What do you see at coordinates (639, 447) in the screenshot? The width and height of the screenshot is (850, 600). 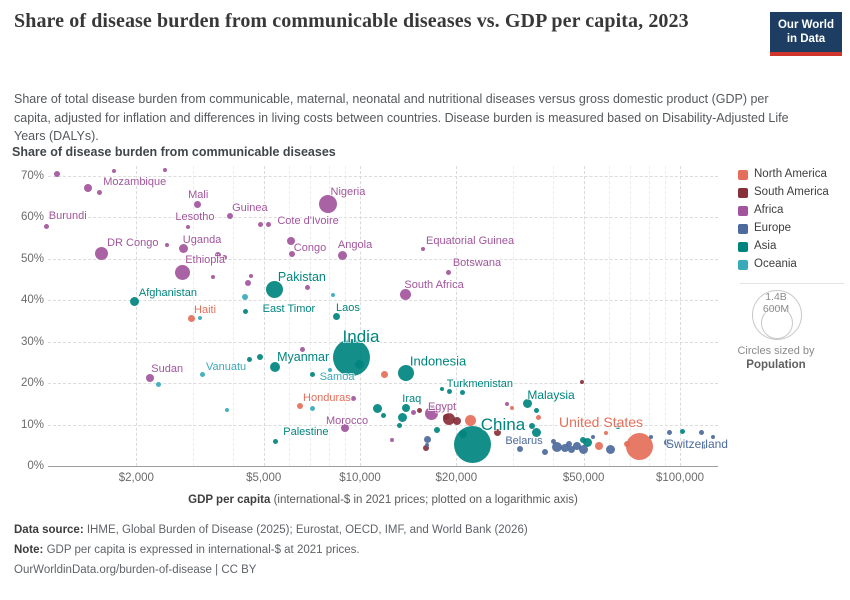 I see `point-united-states` at bounding box center [639, 447].